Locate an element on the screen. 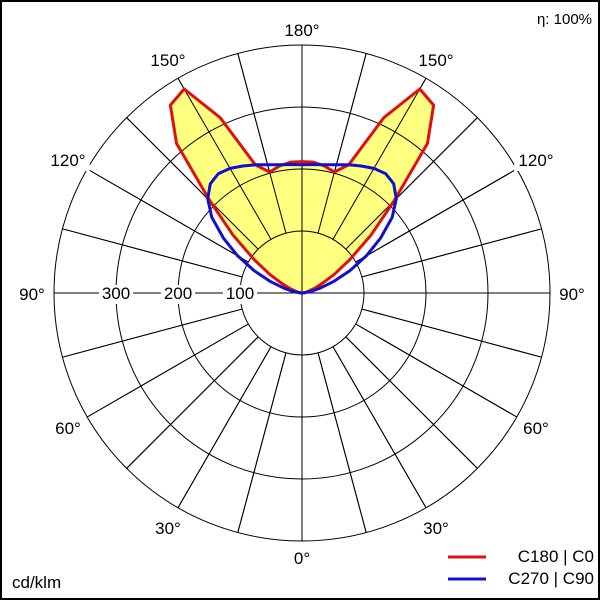 The width and height of the screenshot is (600, 602). angle-label-upper-left-bg is located at coordinates (168, 61).